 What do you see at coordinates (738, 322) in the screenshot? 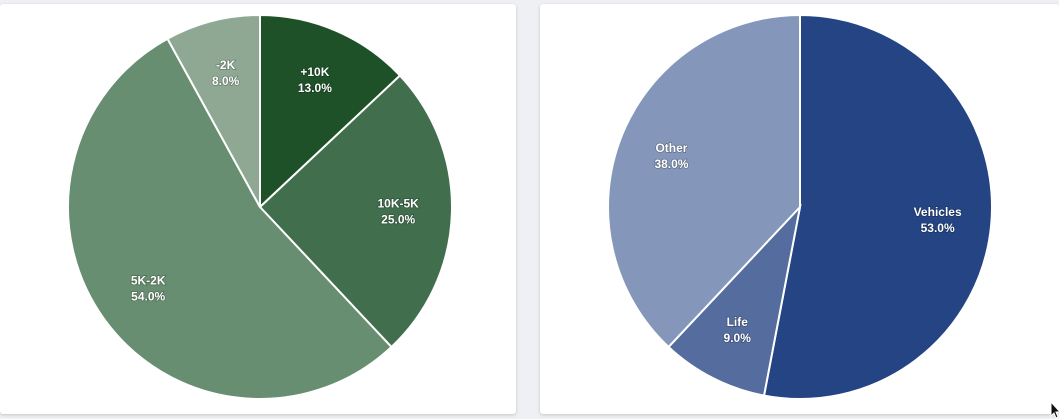
I see `slice-label: Life` at bounding box center [738, 322].